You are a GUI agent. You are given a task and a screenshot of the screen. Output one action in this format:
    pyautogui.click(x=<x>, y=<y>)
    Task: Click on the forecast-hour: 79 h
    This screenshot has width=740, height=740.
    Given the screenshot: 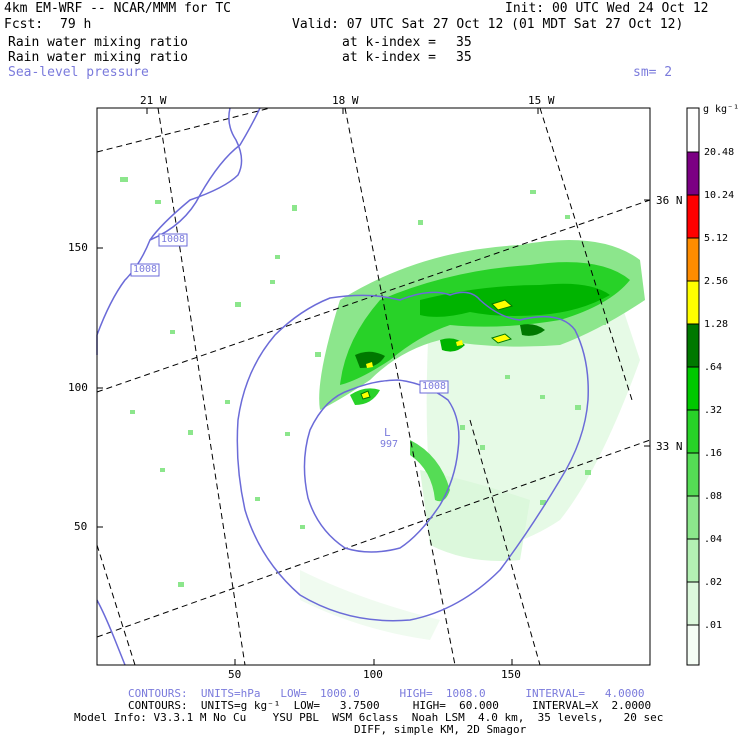 What is the action you would take?
    pyautogui.click(x=76, y=24)
    